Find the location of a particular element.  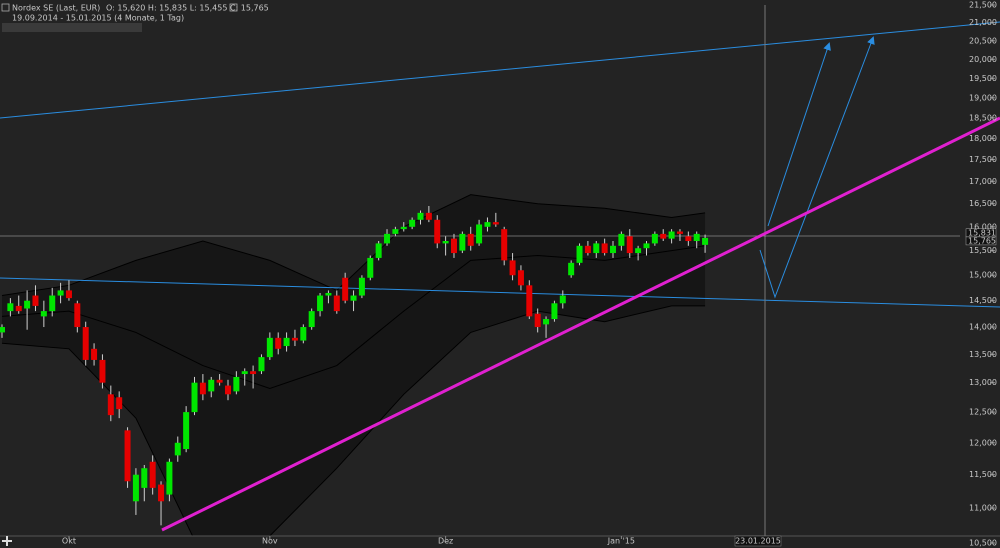

lower-trend-line is located at coordinates (500, 292).